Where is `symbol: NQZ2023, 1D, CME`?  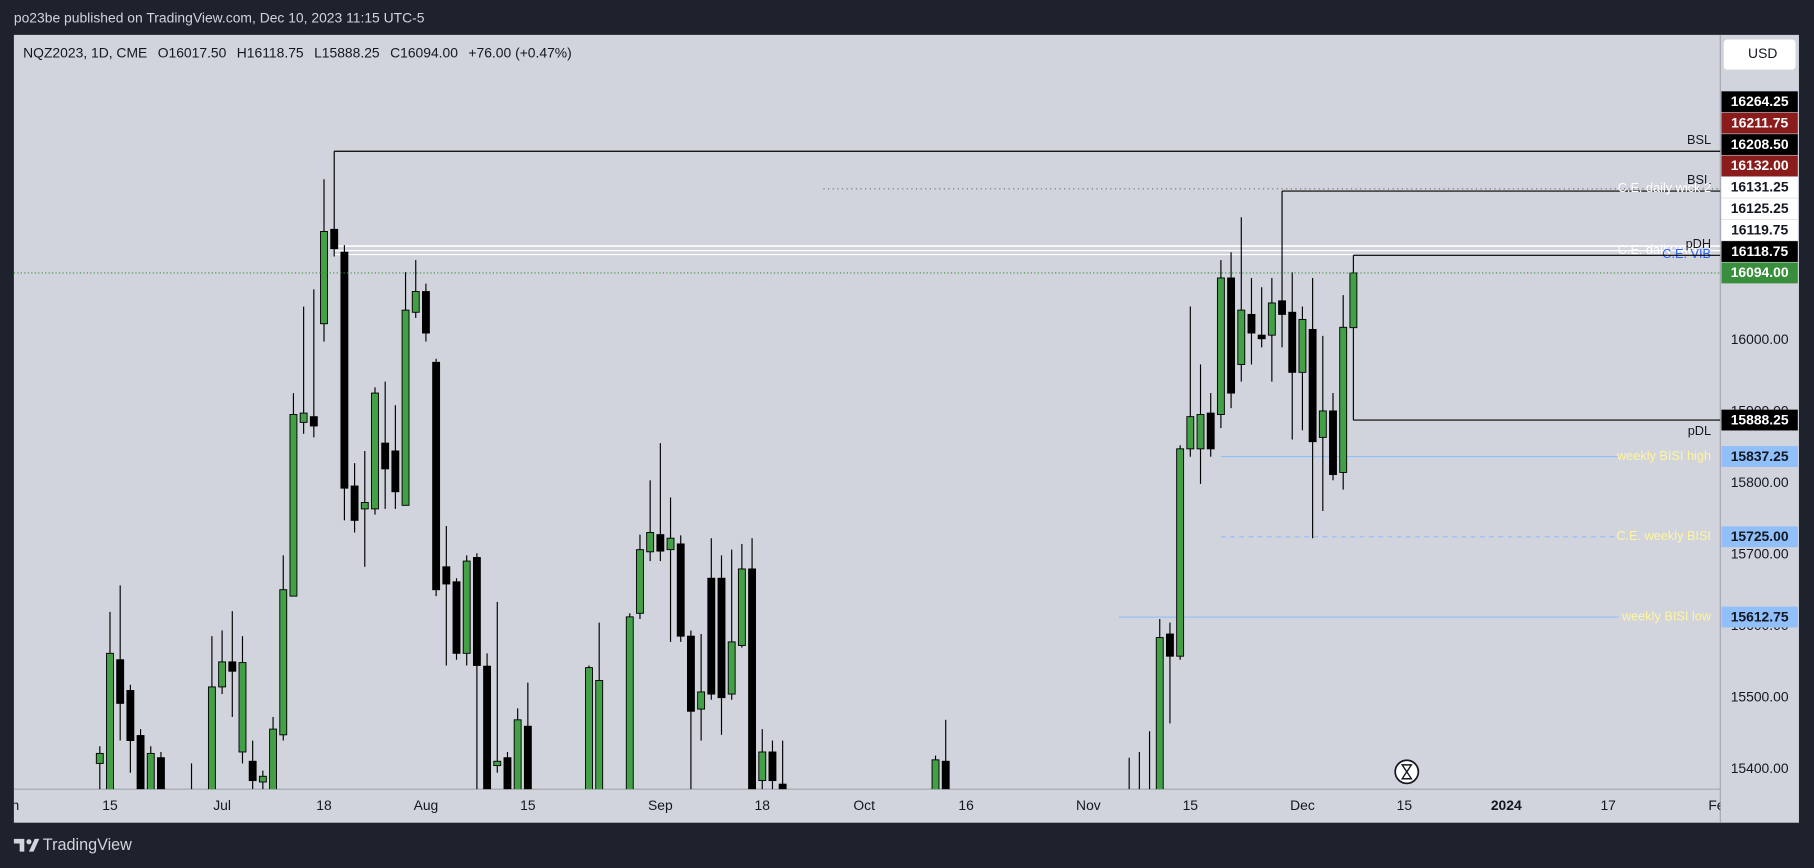 symbol: NQZ2023, 1D, CME is located at coordinates (85, 52).